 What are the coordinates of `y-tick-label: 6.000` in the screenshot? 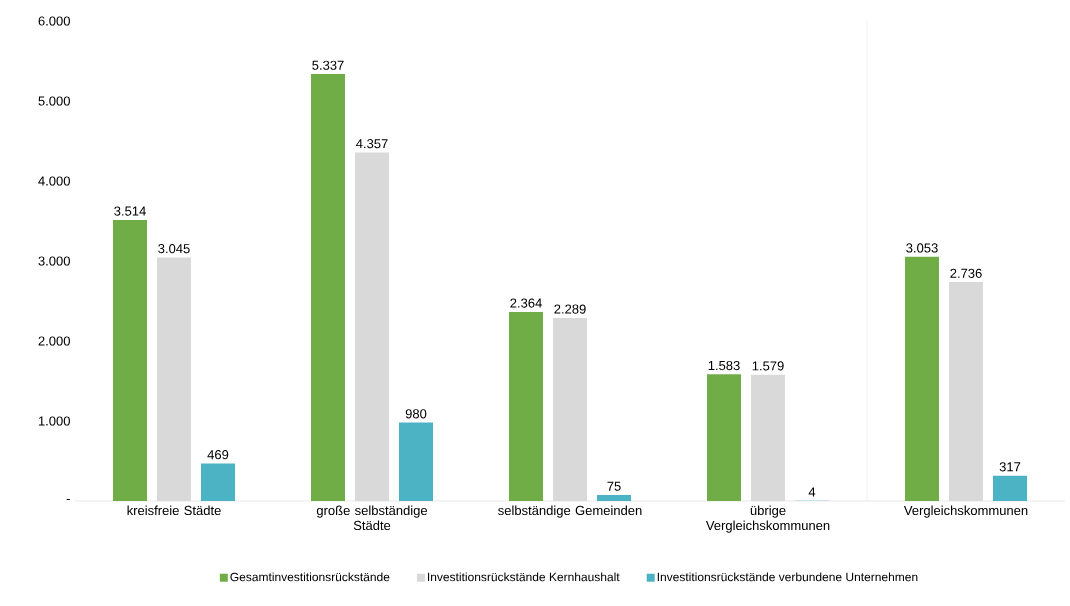 It's located at (54, 21).